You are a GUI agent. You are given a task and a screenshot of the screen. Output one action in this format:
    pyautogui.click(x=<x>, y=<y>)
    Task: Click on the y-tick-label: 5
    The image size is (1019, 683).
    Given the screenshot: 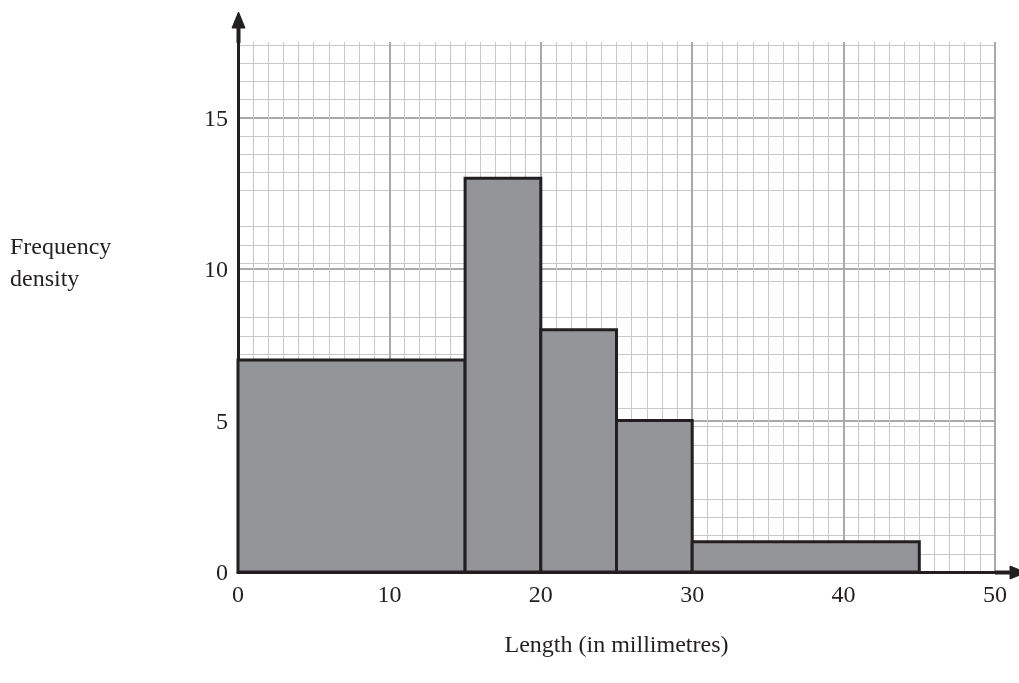 What is the action you would take?
    pyautogui.click(x=222, y=420)
    